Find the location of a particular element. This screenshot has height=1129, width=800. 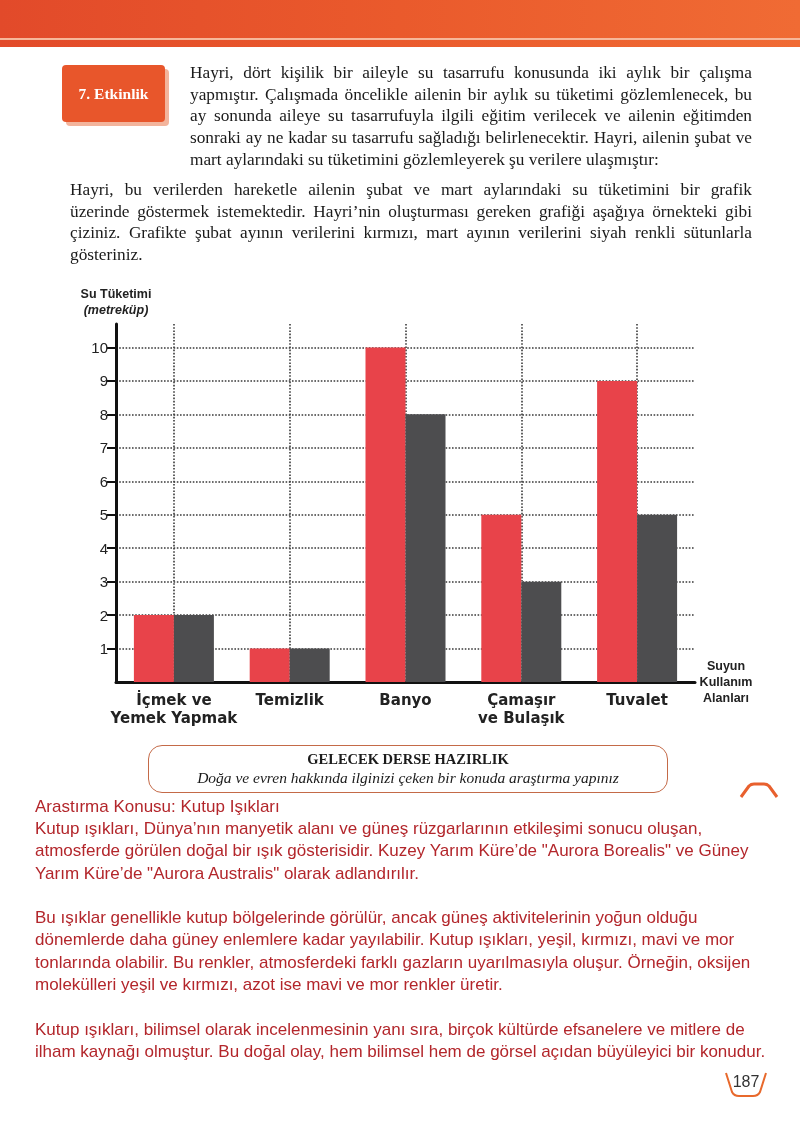

x-tick-label: İçmek ve Yemek Yapmak is located at coordinates (174, 708).